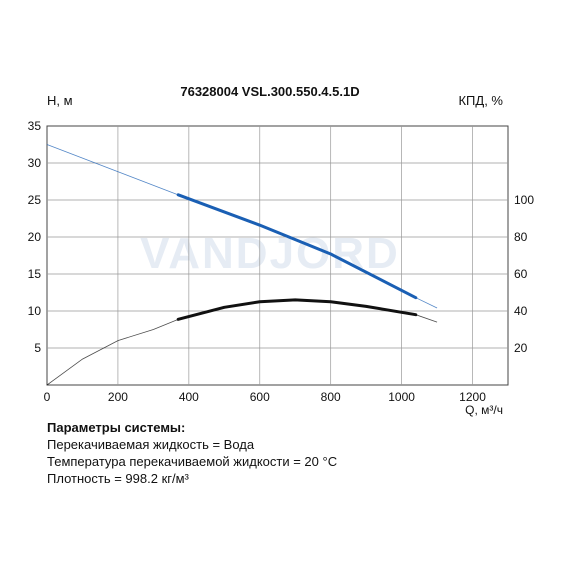  Describe the element at coordinates (297, 309) in the screenshot. I see `curve-operating-efficiency` at that location.